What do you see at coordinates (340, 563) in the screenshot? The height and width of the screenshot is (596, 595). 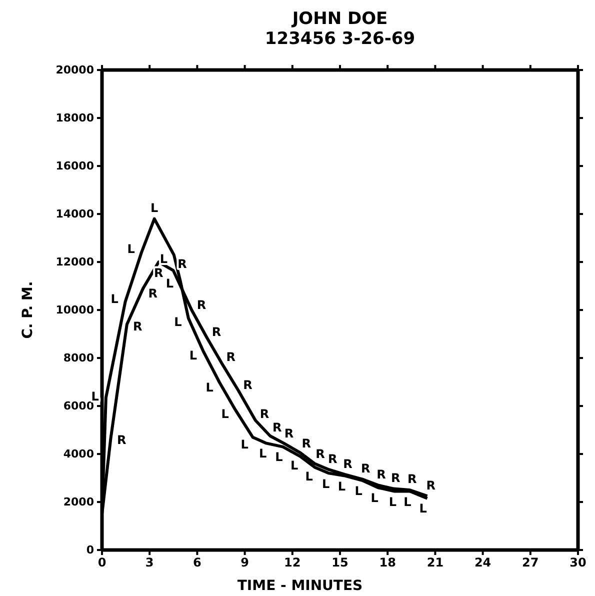 I see `x-tick-label: 15` at bounding box center [340, 563].